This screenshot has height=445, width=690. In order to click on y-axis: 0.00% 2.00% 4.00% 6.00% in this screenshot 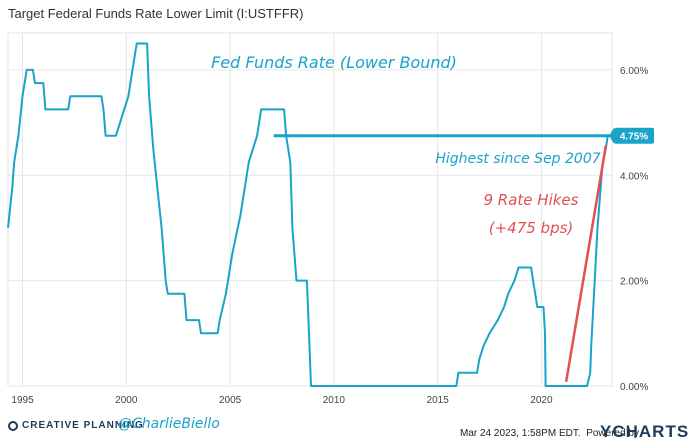, I will do `click(634, 229)`.